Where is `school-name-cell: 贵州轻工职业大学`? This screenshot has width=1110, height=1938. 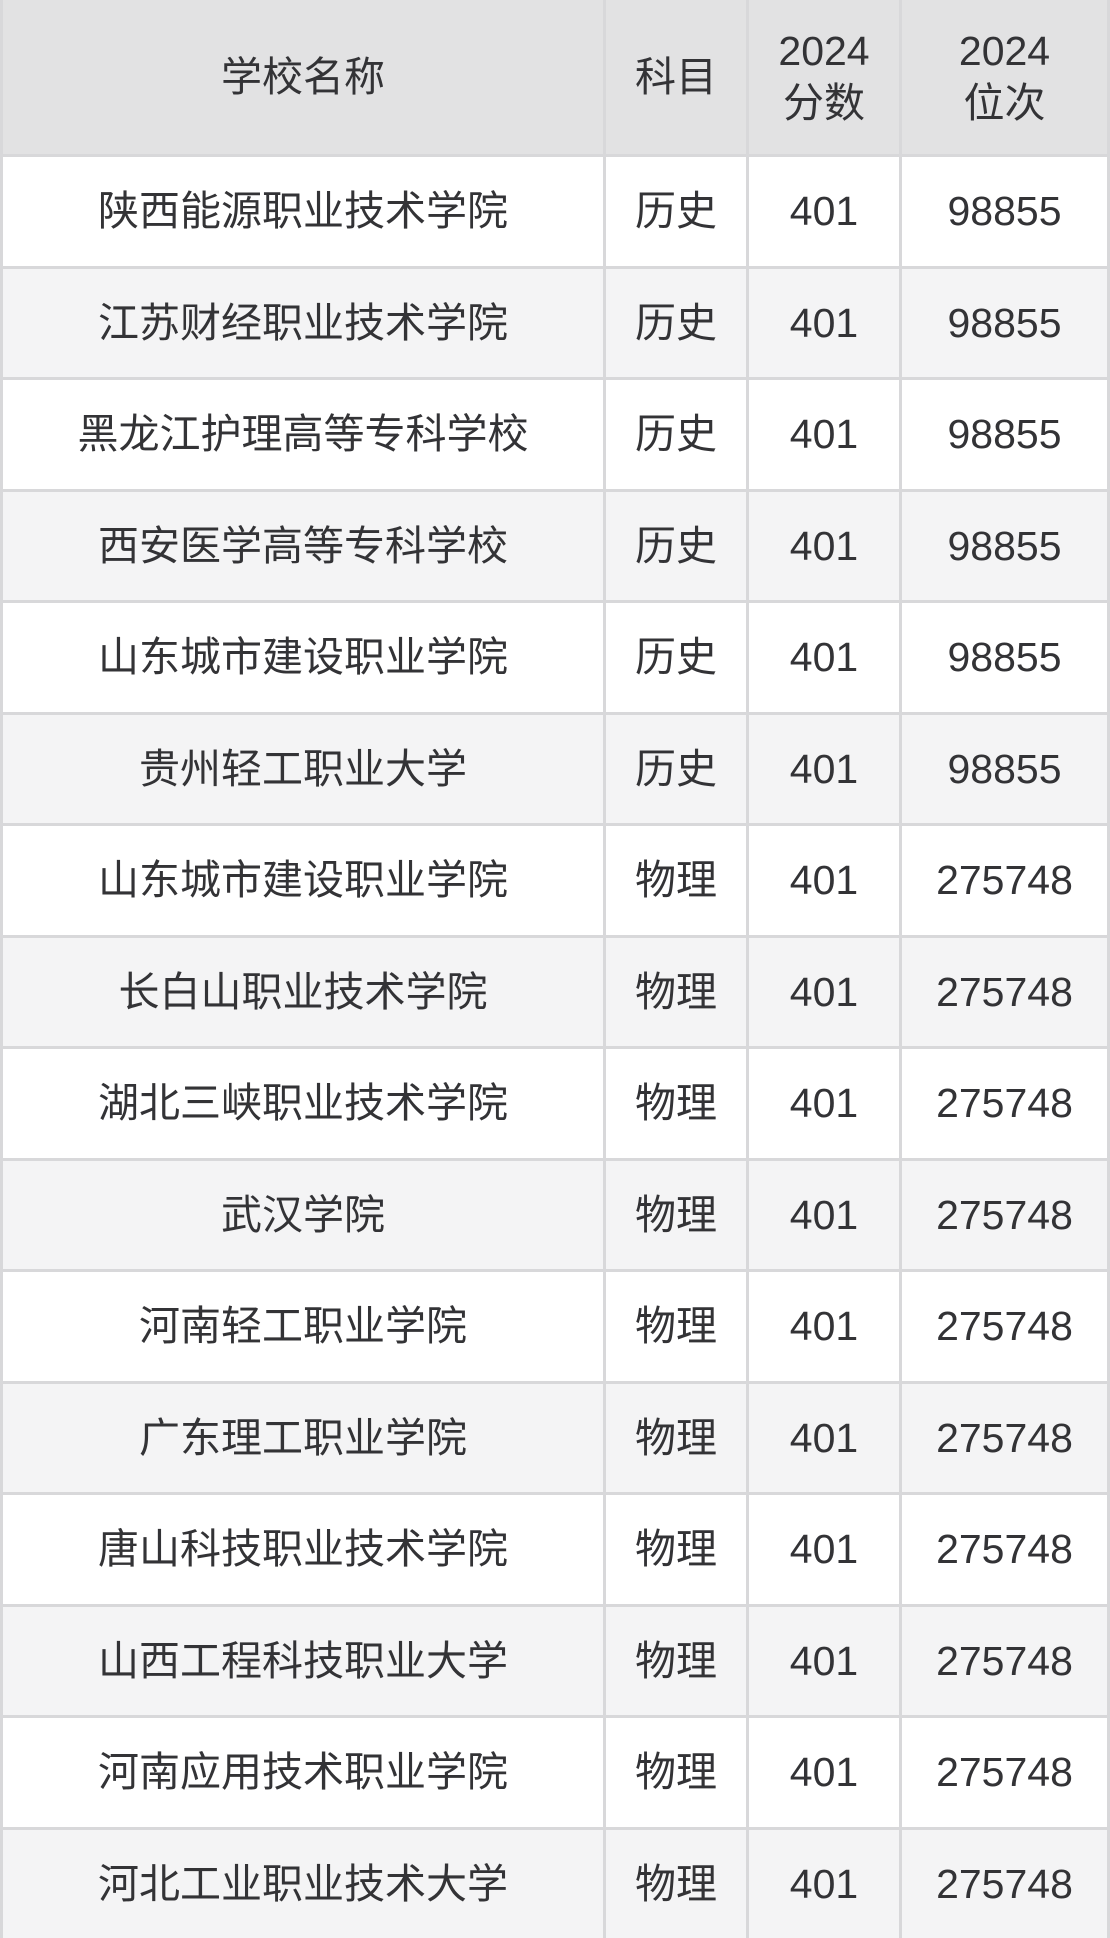
school-name-cell: 贵州轻工职业大学 is located at coordinates (303, 768).